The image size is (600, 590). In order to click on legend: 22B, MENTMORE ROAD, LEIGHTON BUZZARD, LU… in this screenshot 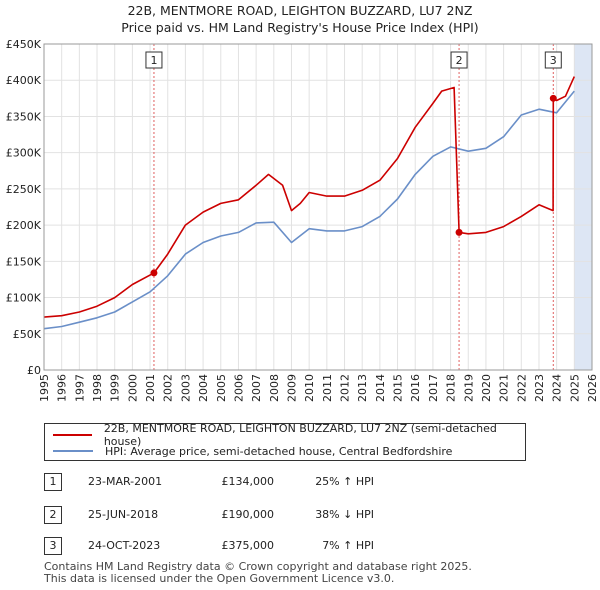, I will do `click(285, 441)`.